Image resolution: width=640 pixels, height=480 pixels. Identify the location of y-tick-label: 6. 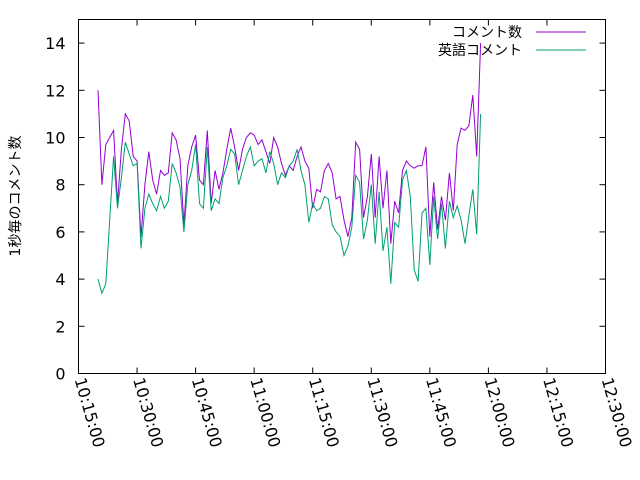
(60, 232).